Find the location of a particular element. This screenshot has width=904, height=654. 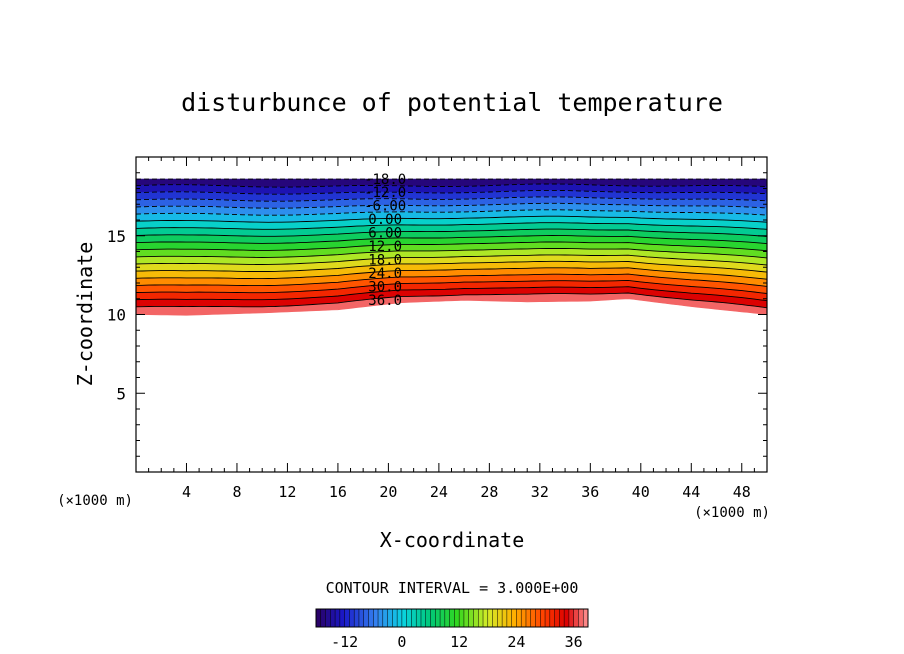

x-tick-label: 12 is located at coordinates (287, 492).